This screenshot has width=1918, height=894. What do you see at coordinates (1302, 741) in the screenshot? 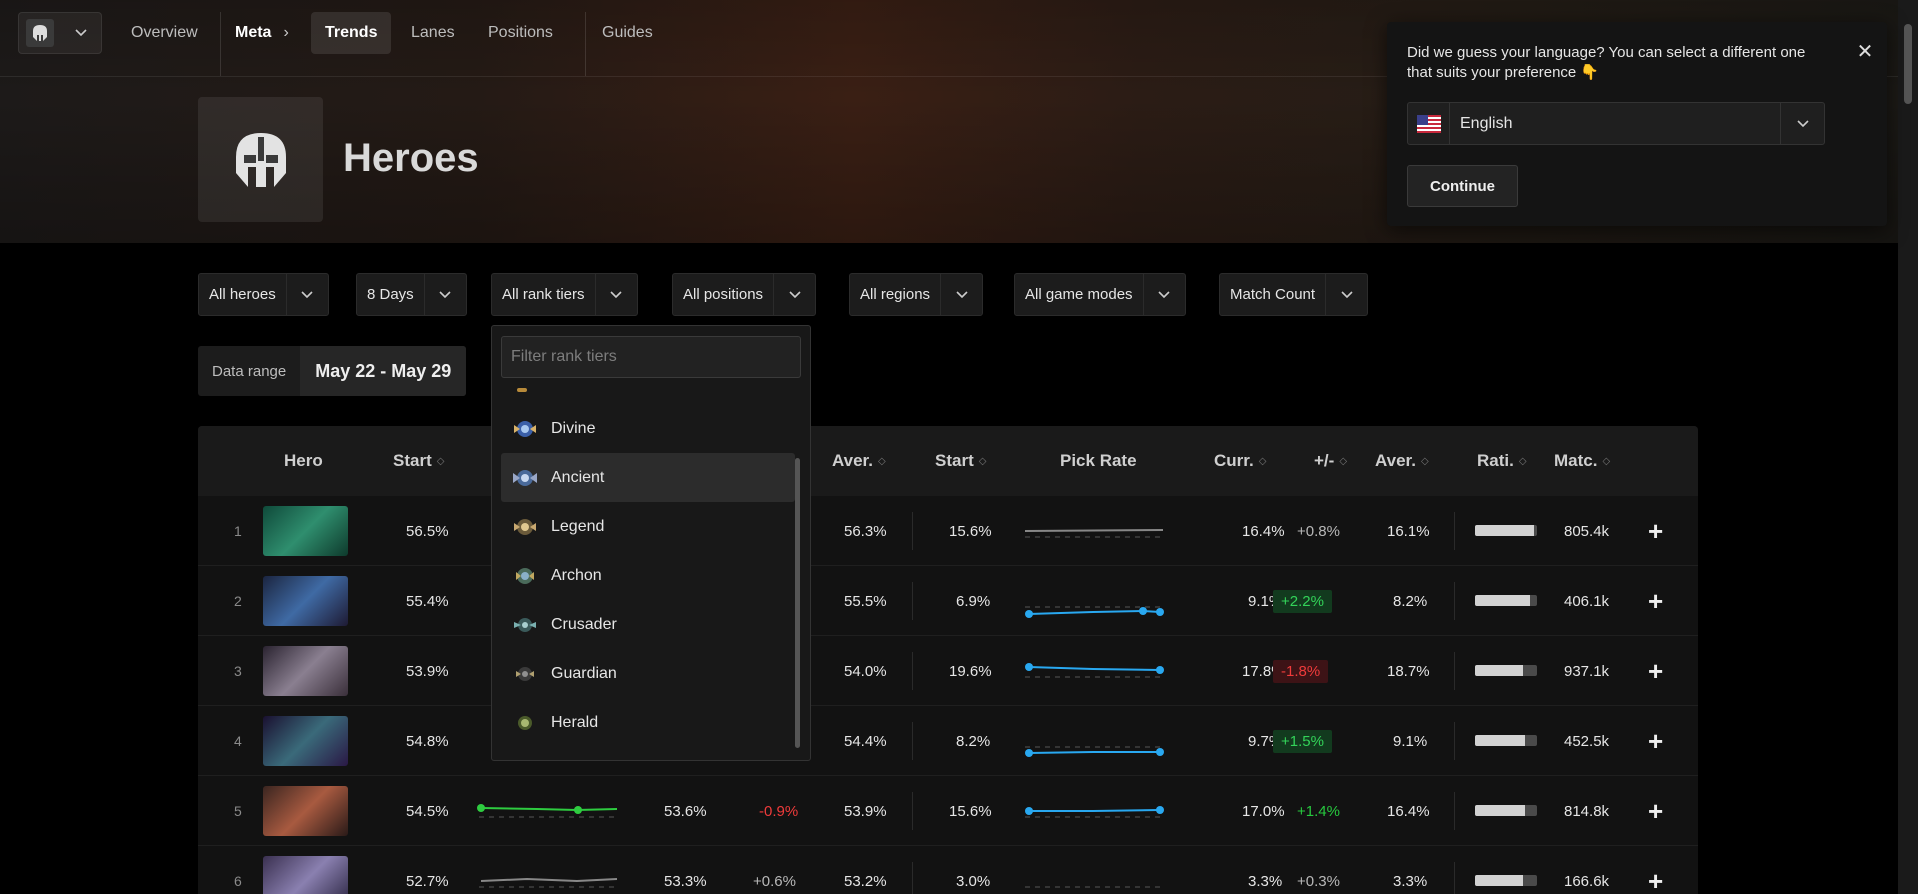
I see `pick-delta: +1.5%` at bounding box center [1302, 741].